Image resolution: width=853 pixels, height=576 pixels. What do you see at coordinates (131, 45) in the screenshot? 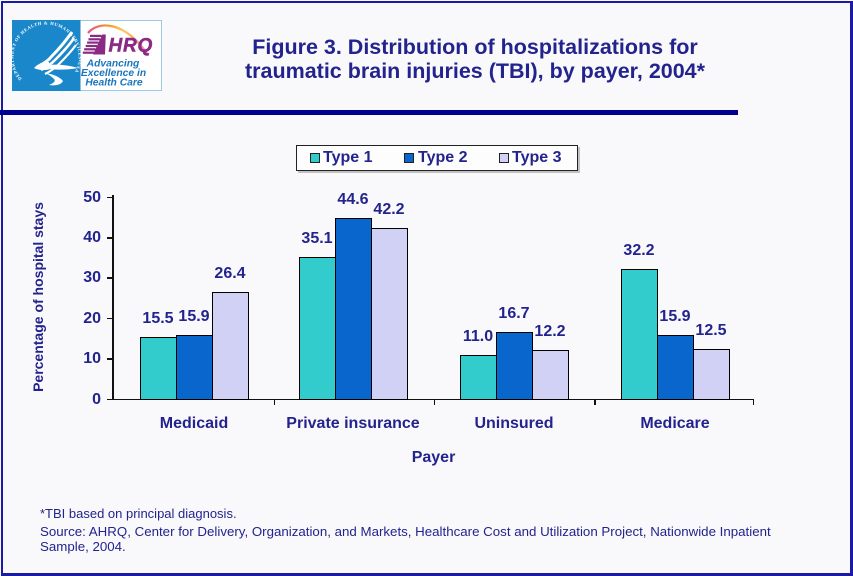
I see `svg-text: HRQ` at bounding box center [131, 45].